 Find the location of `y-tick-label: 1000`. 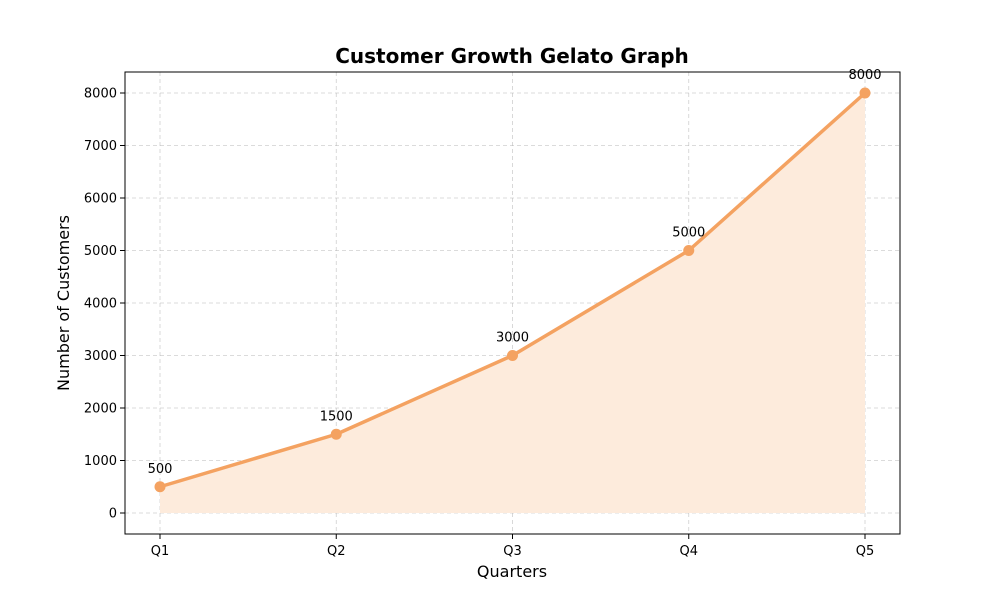

y-tick-label: 1000 is located at coordinates (100, 461).